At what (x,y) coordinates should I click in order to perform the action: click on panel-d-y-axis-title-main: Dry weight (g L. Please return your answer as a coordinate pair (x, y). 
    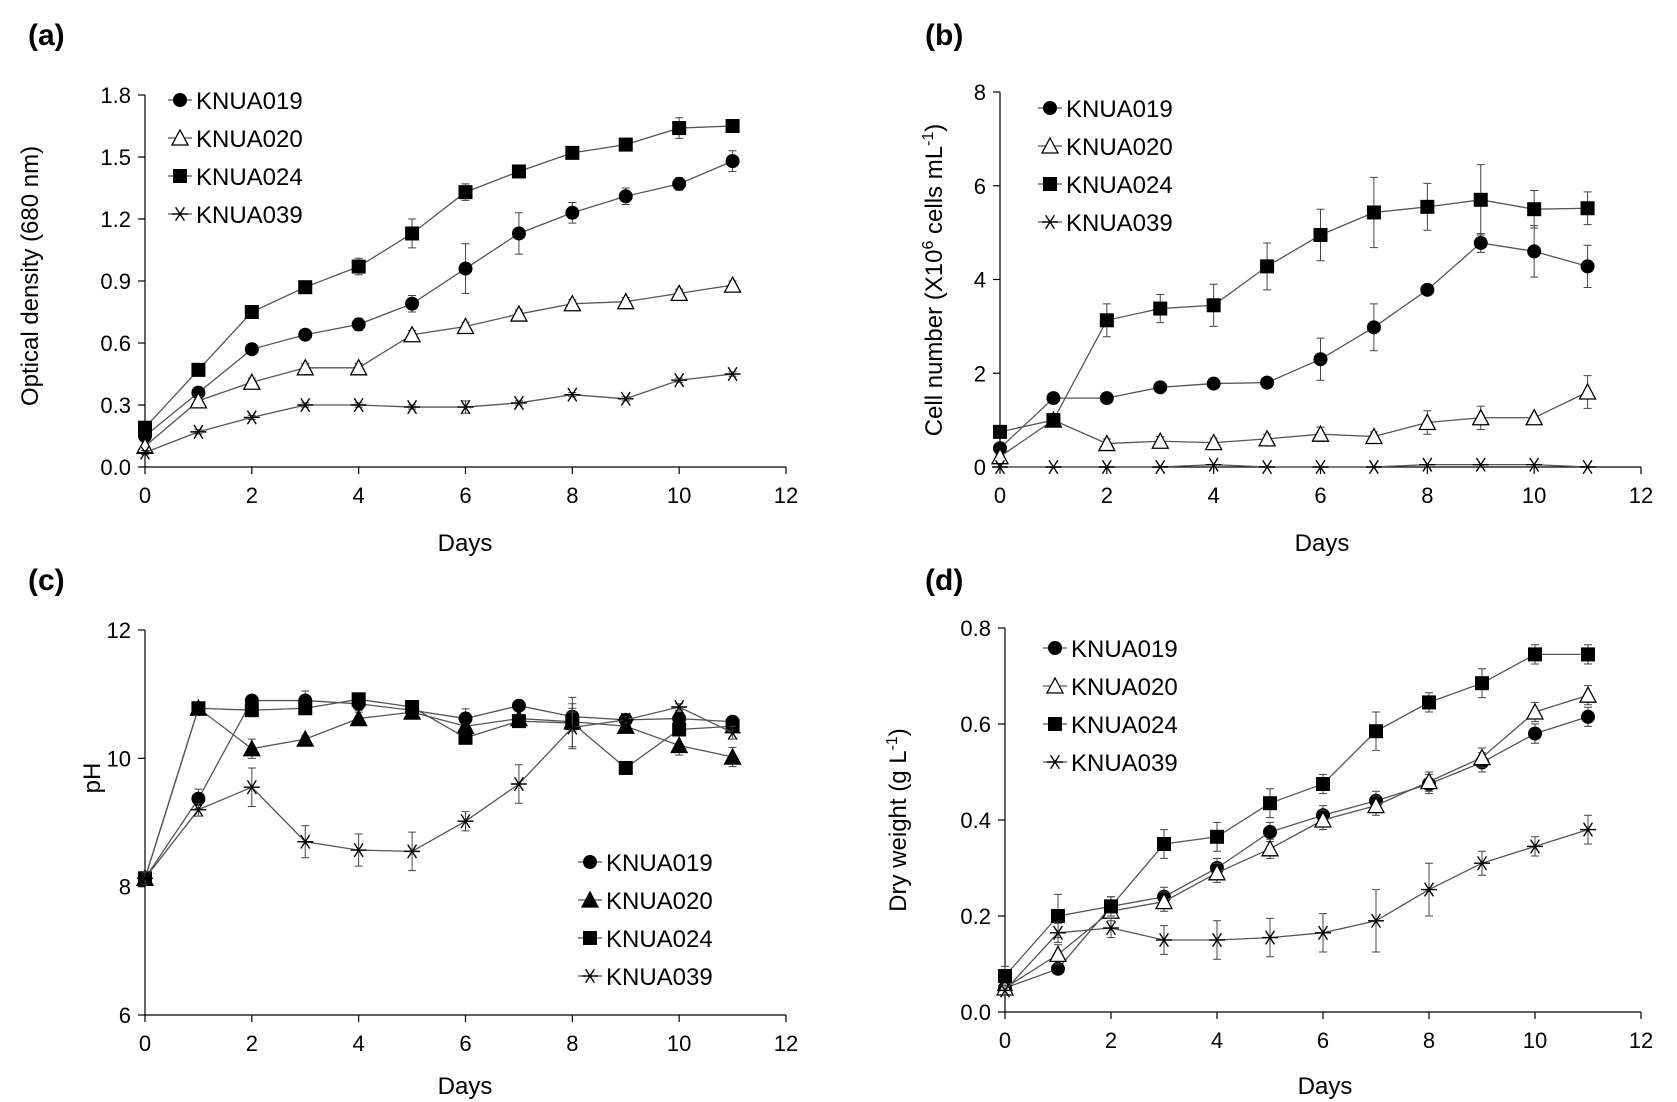
    Looking at the image, I should click on (898, 830).